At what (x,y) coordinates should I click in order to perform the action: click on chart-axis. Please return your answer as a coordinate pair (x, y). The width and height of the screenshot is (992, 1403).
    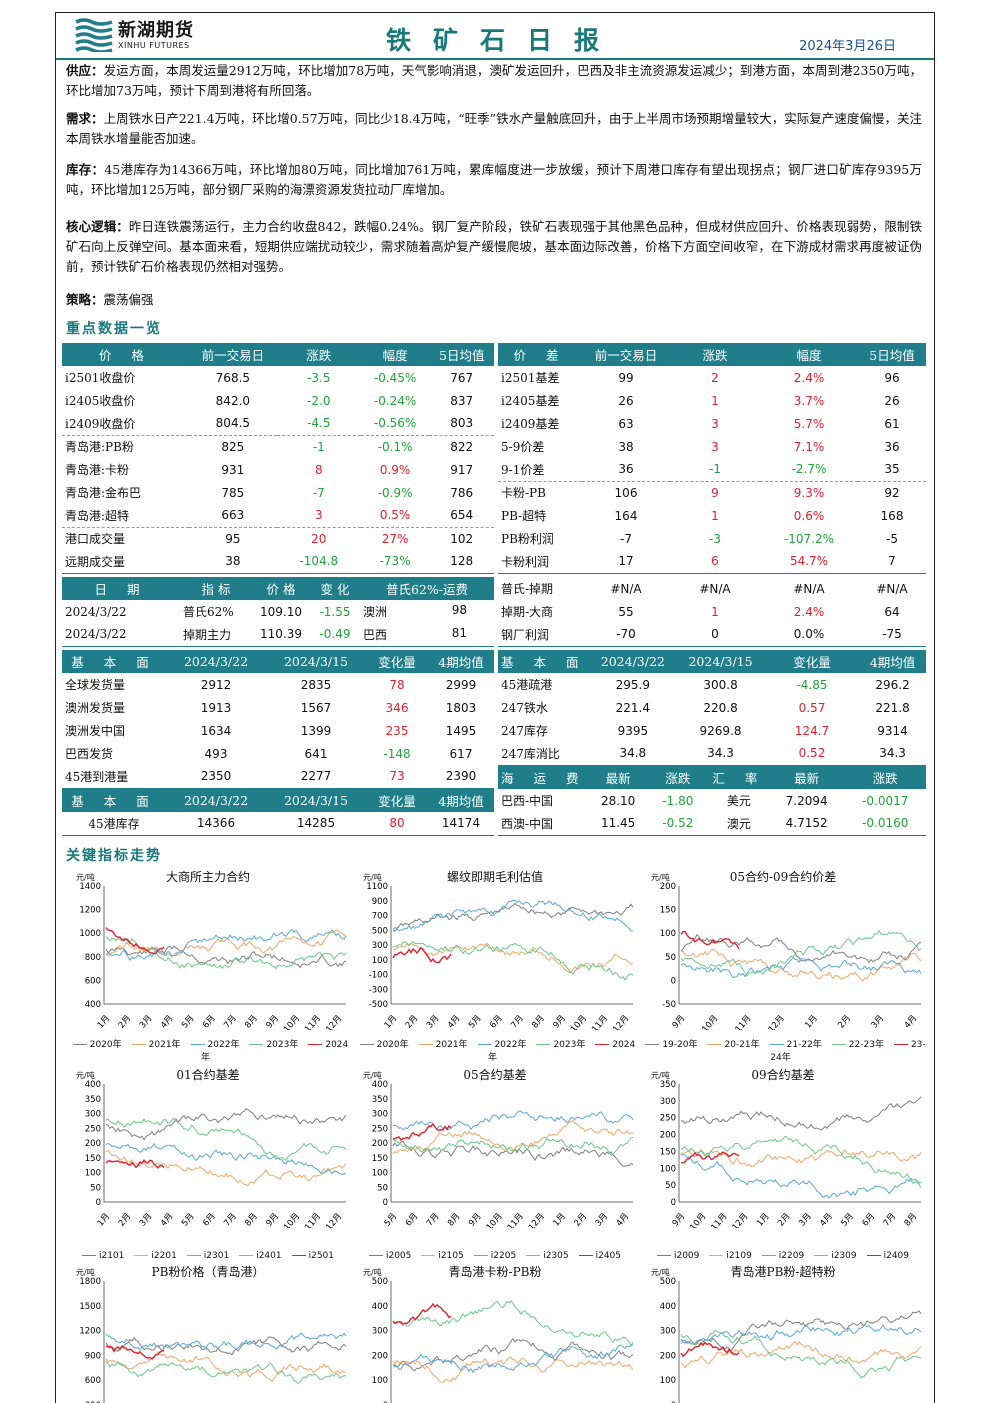
    Looking at the image, I should click on (104, 1342).